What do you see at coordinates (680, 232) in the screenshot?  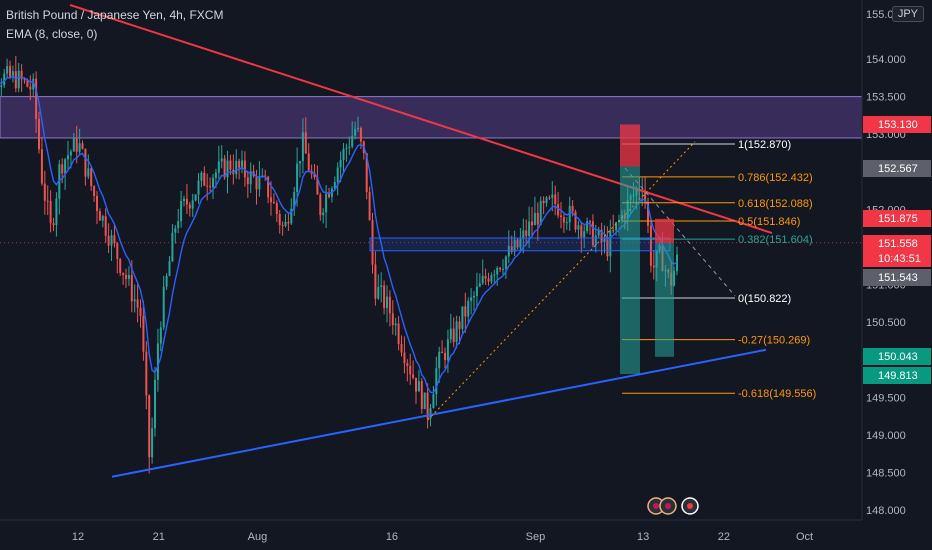 I see `projection-line` at bounding box center [680, 232].